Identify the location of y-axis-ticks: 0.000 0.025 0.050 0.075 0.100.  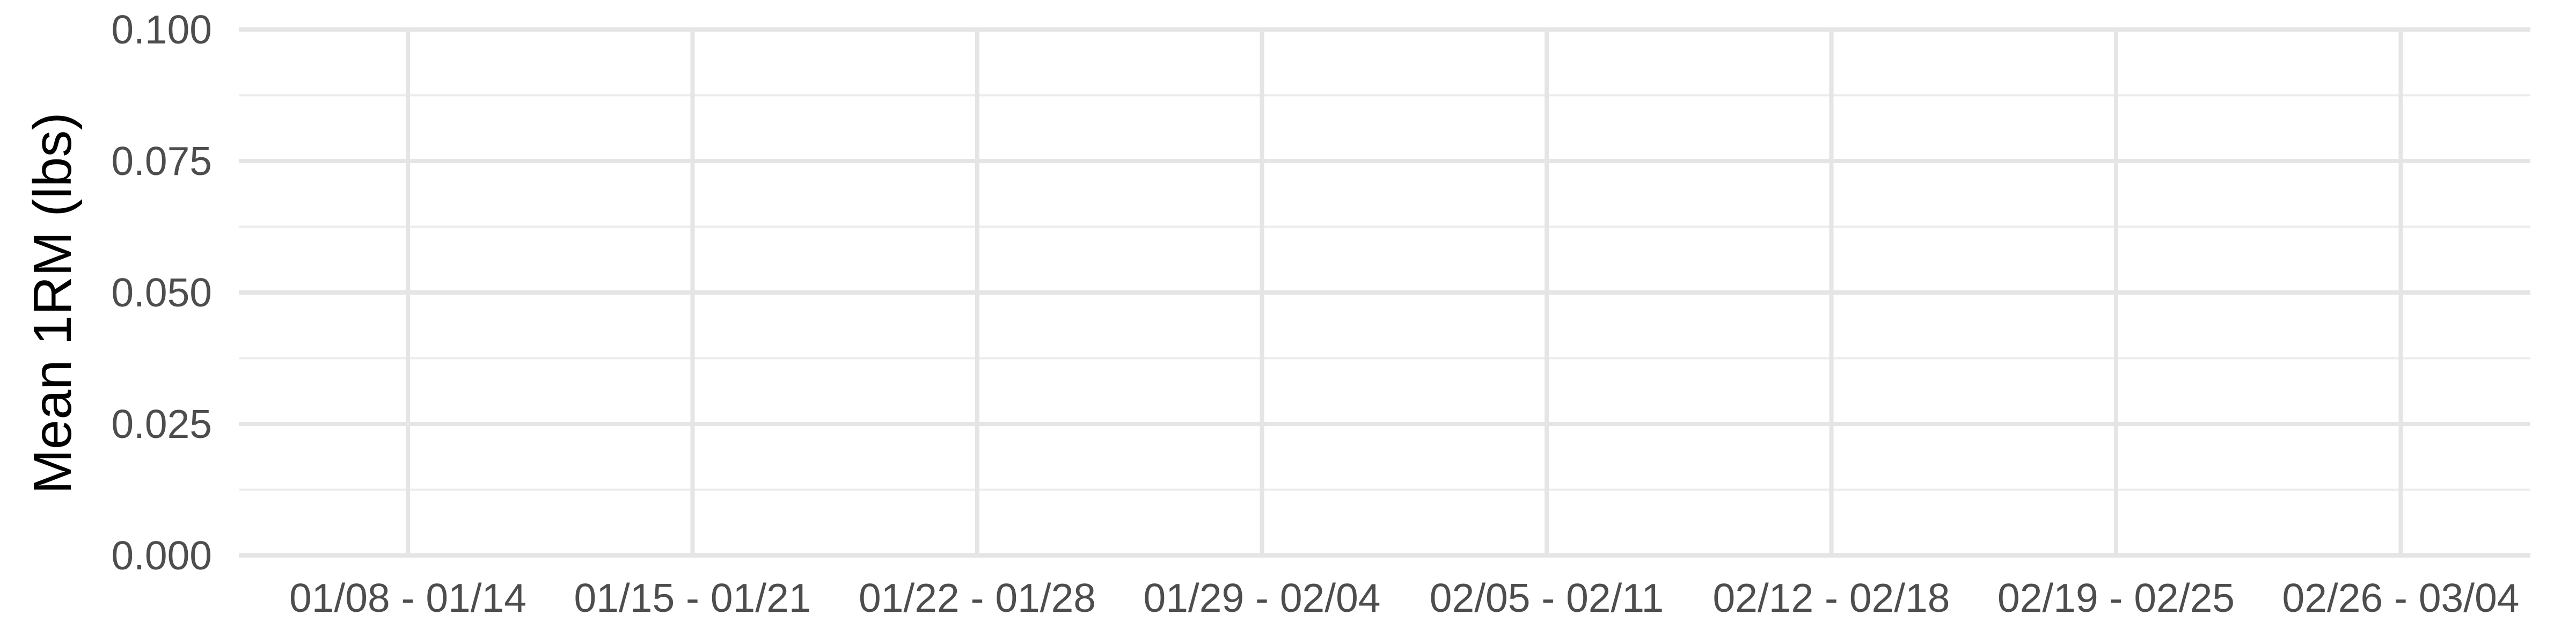
(161, 292).